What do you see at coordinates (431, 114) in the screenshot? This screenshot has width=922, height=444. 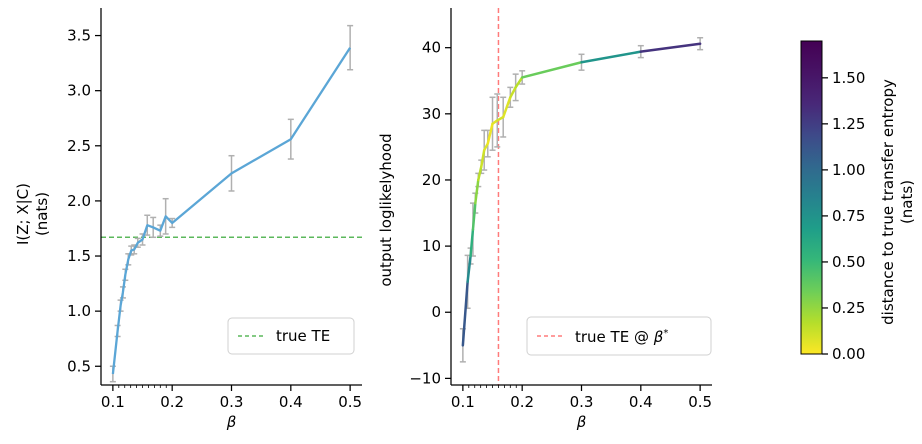 I see `right-chart-y-tick-label: 30` at bounding box center [431, 114].